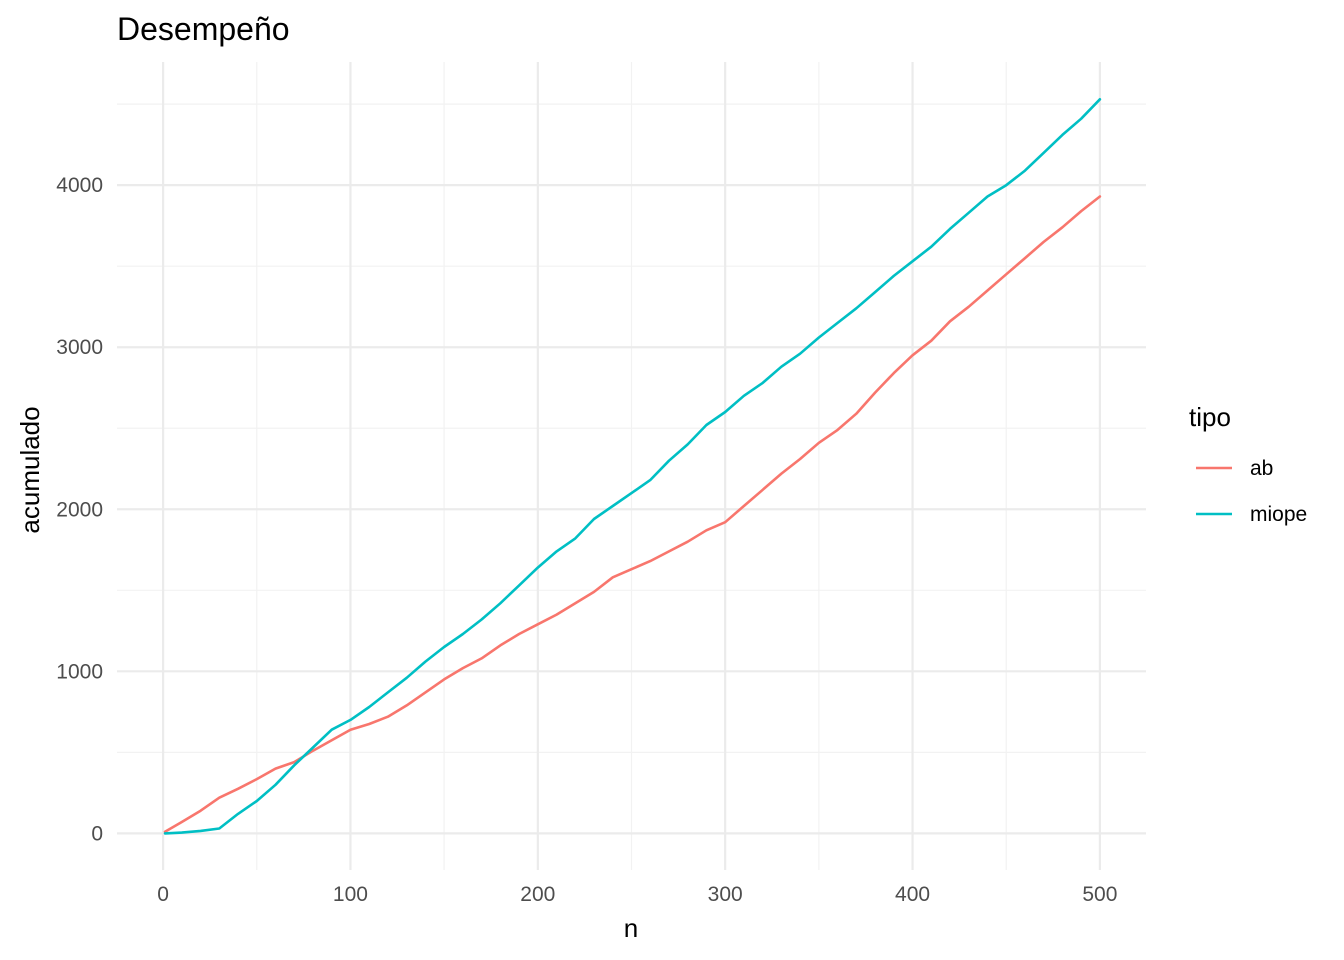 Image resolution: width=1344 pixels, height=960 pixels. I want to click on x-tick-label: 0, so click(163, 894).